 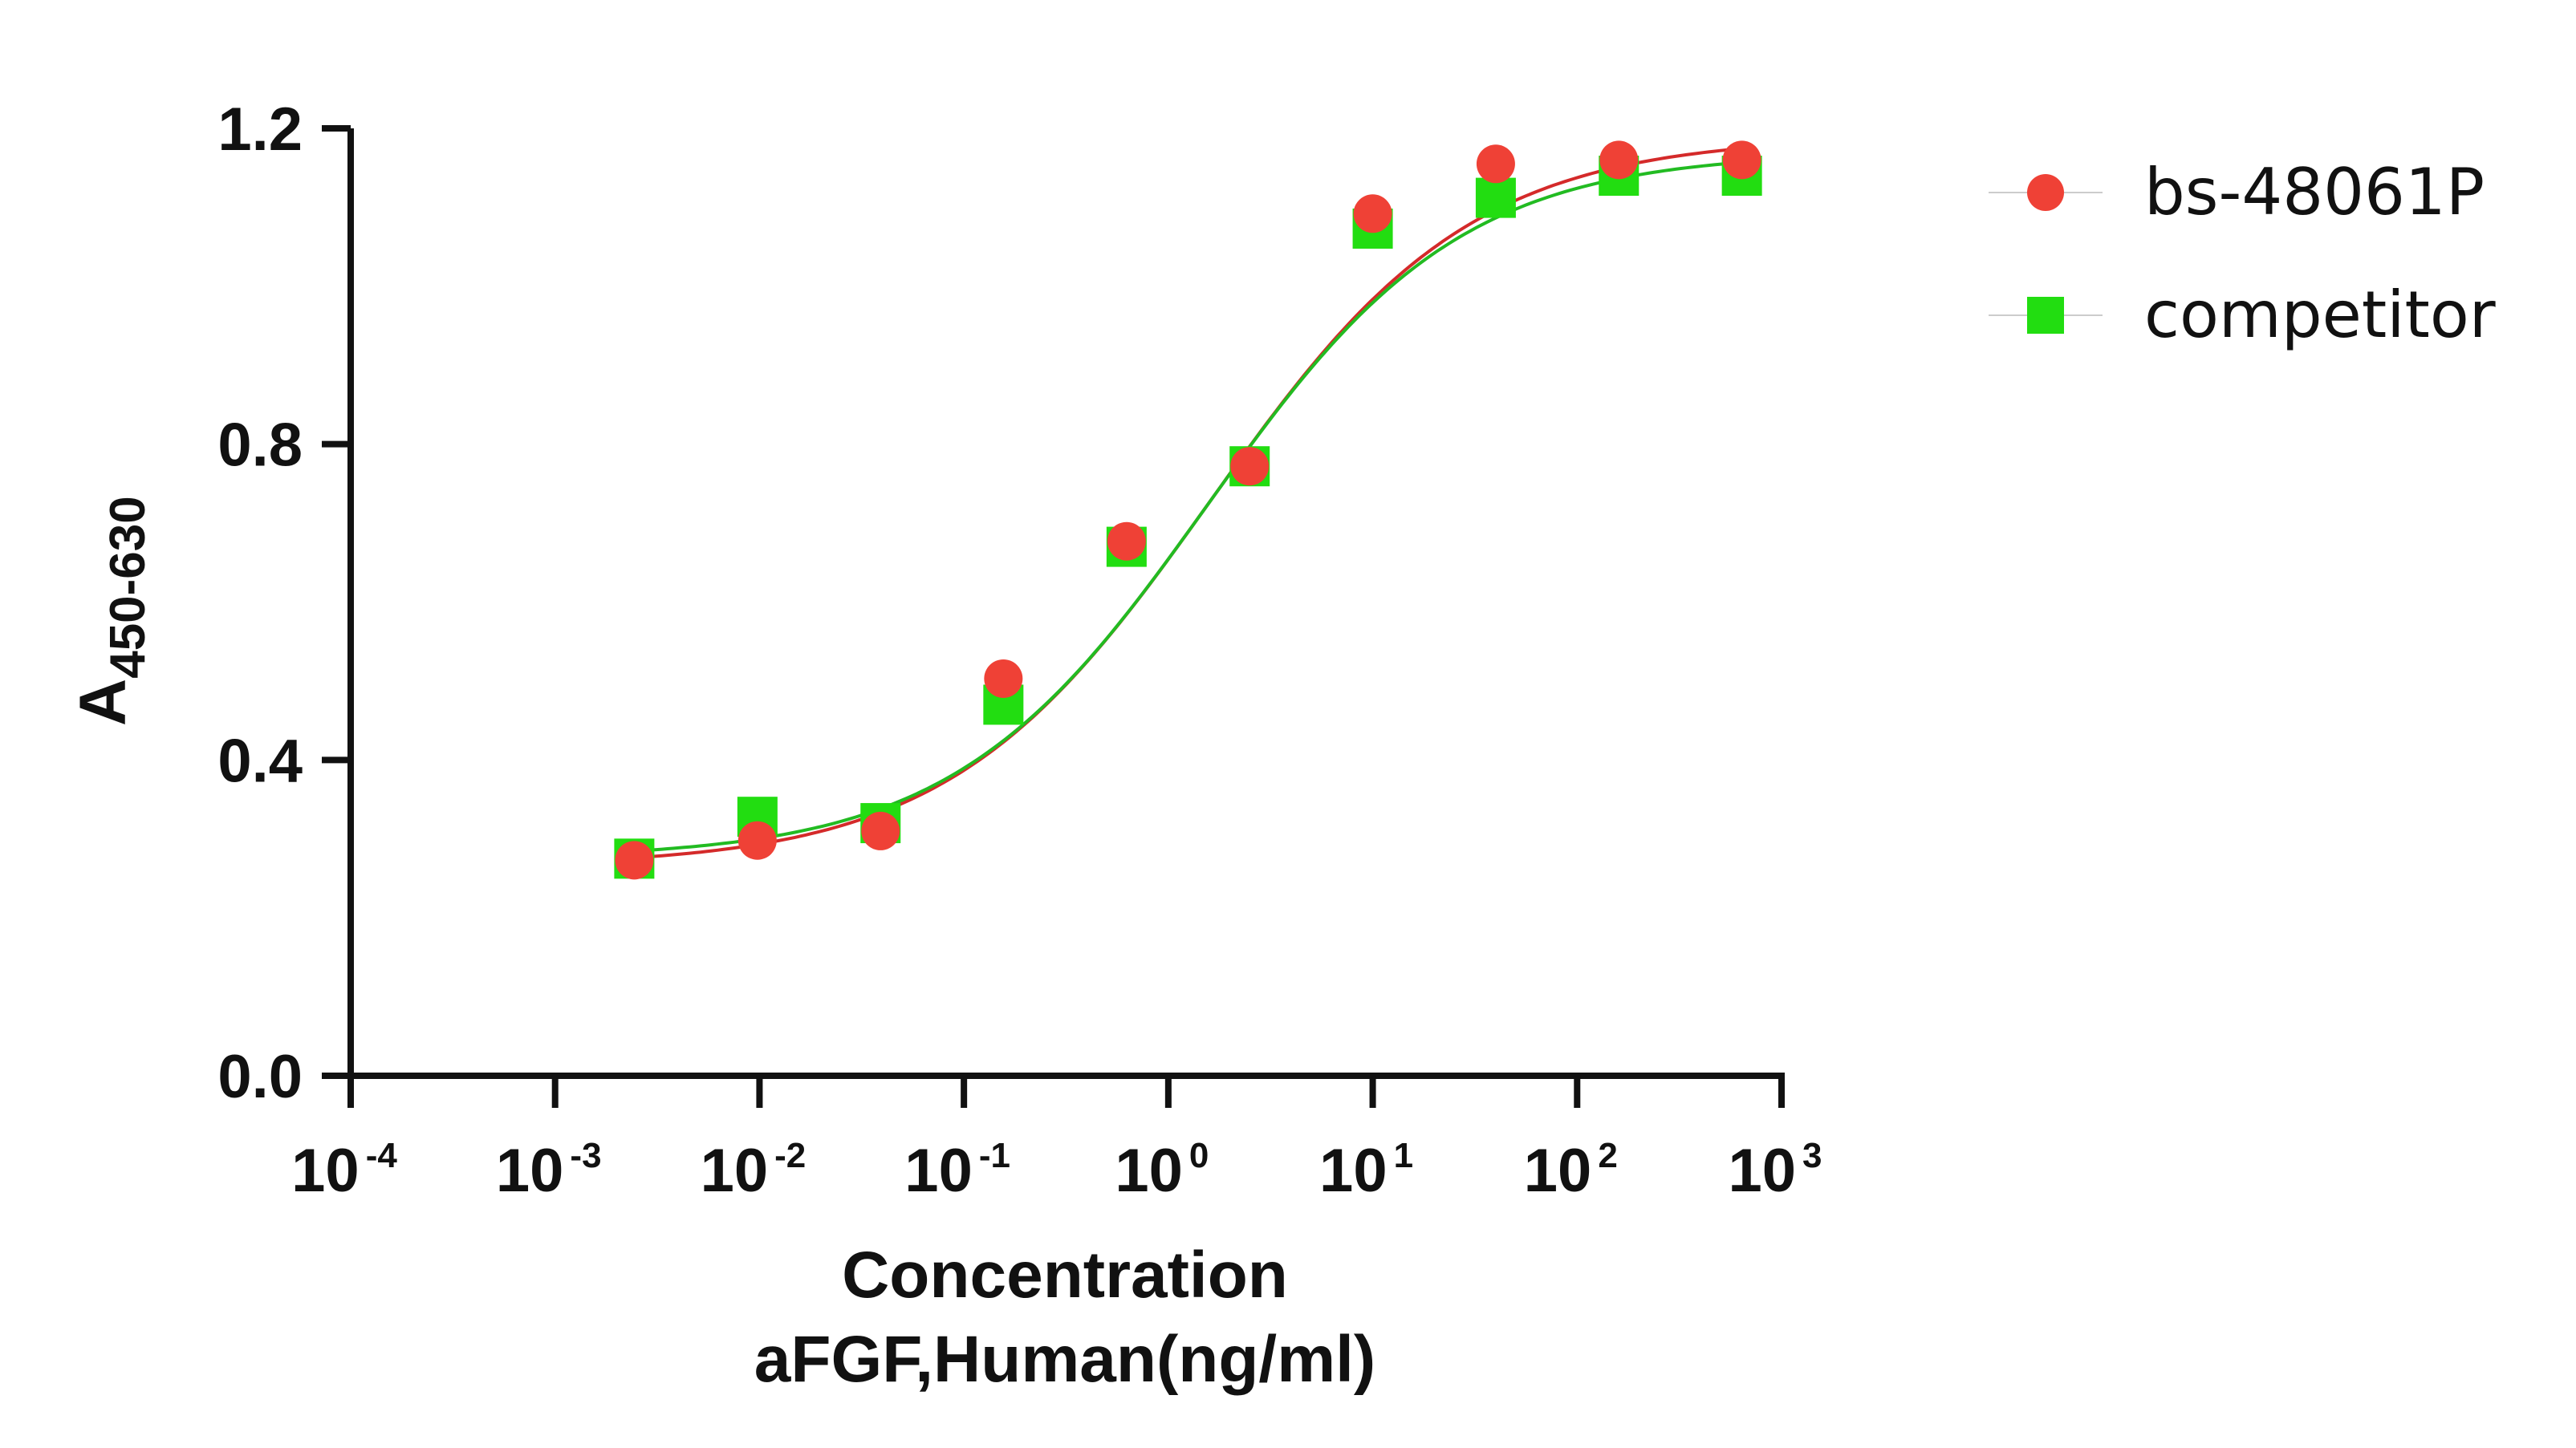 I want to click on legend-item-competitor: competitor, so click(x=2242, y=315).